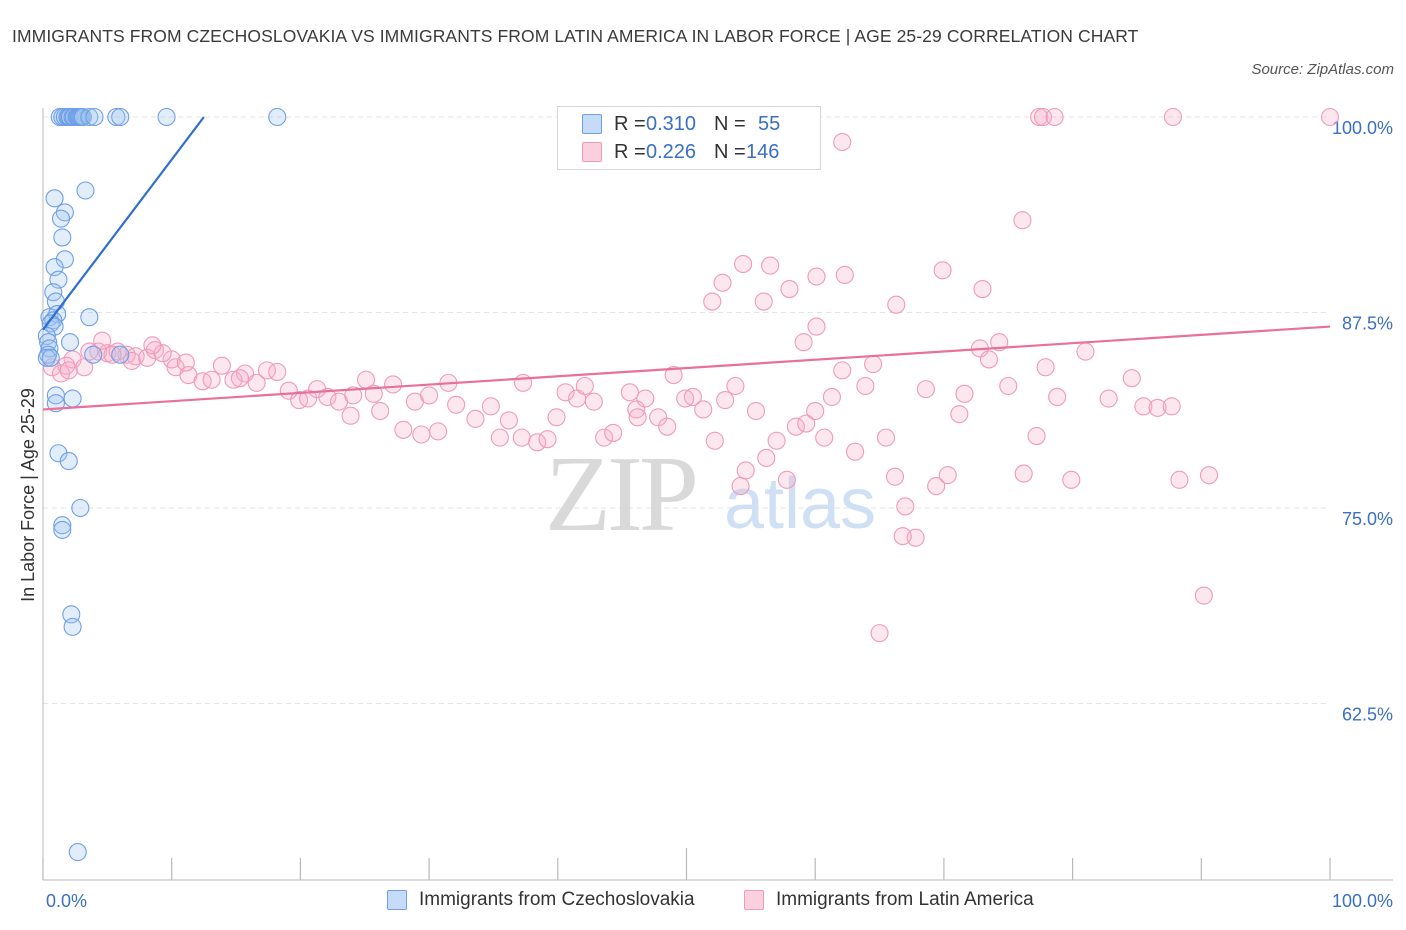 The image size is (1406, 930). I want to click on legend-item-latin-america: Immigrants from Latin America, so click(889, 900).